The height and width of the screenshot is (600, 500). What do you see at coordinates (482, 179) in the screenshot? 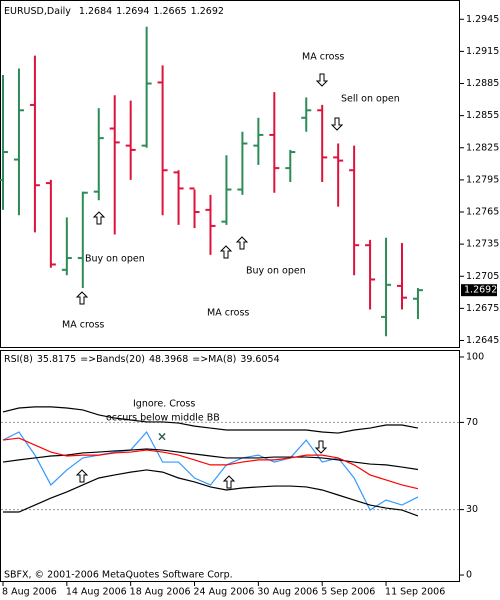
I see `y-tick-label: 1.2795` at bounding box center [482, 179].